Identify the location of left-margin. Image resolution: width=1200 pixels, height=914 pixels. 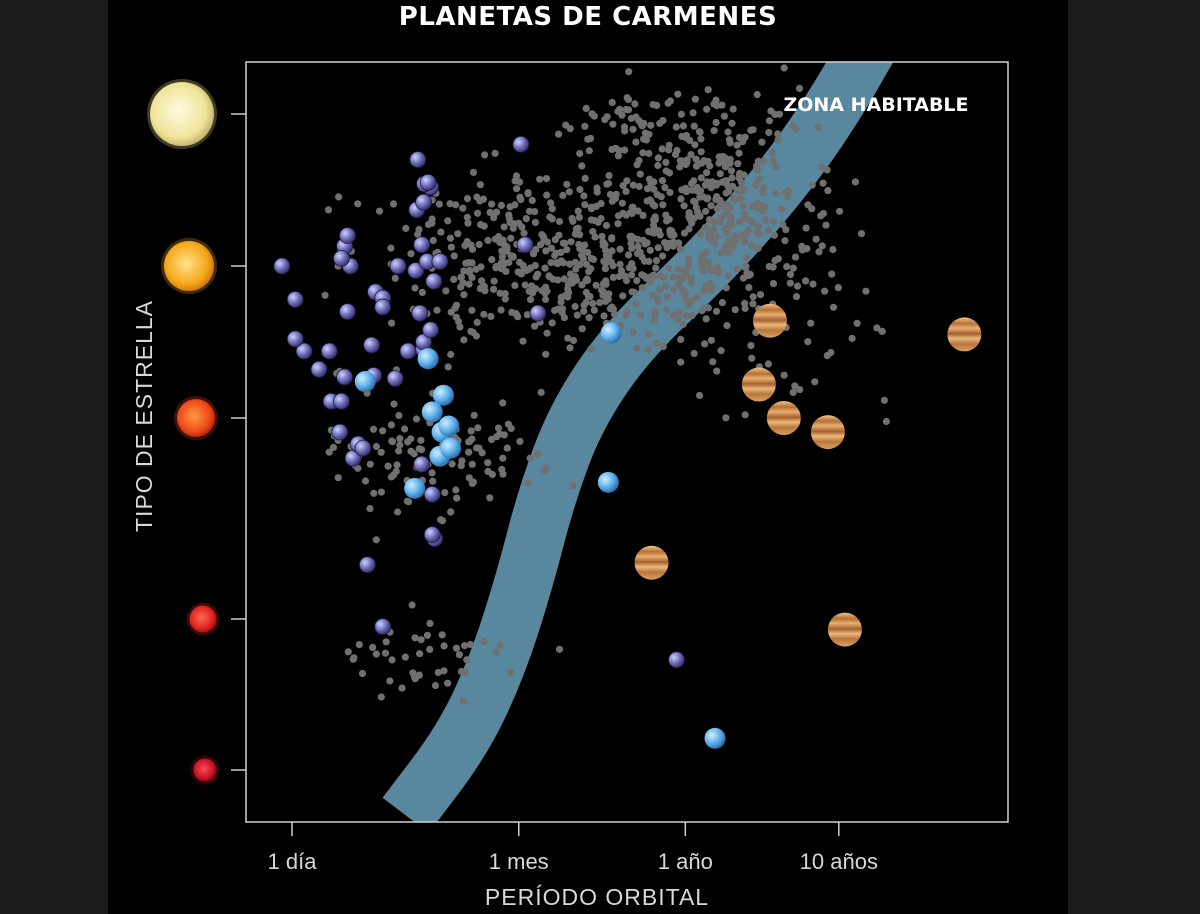
(54, 457).